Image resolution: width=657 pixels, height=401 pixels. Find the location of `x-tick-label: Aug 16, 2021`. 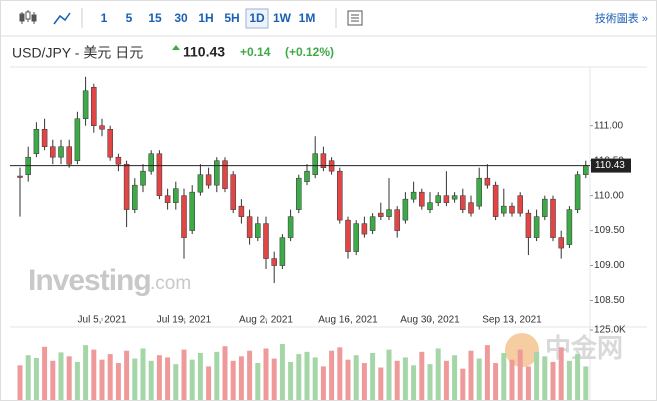

x-tick-label: Aug 16, 2021 is located at coordinates (348, 320).